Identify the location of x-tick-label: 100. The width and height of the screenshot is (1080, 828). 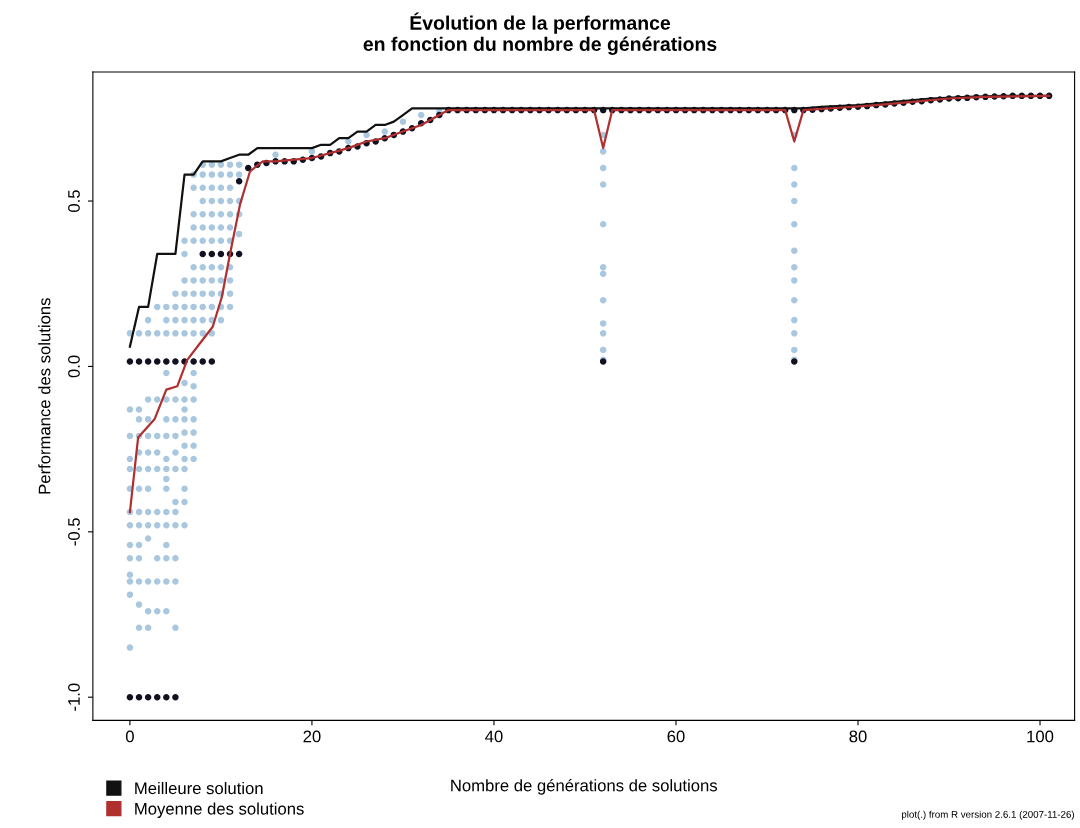
(1040, 736).